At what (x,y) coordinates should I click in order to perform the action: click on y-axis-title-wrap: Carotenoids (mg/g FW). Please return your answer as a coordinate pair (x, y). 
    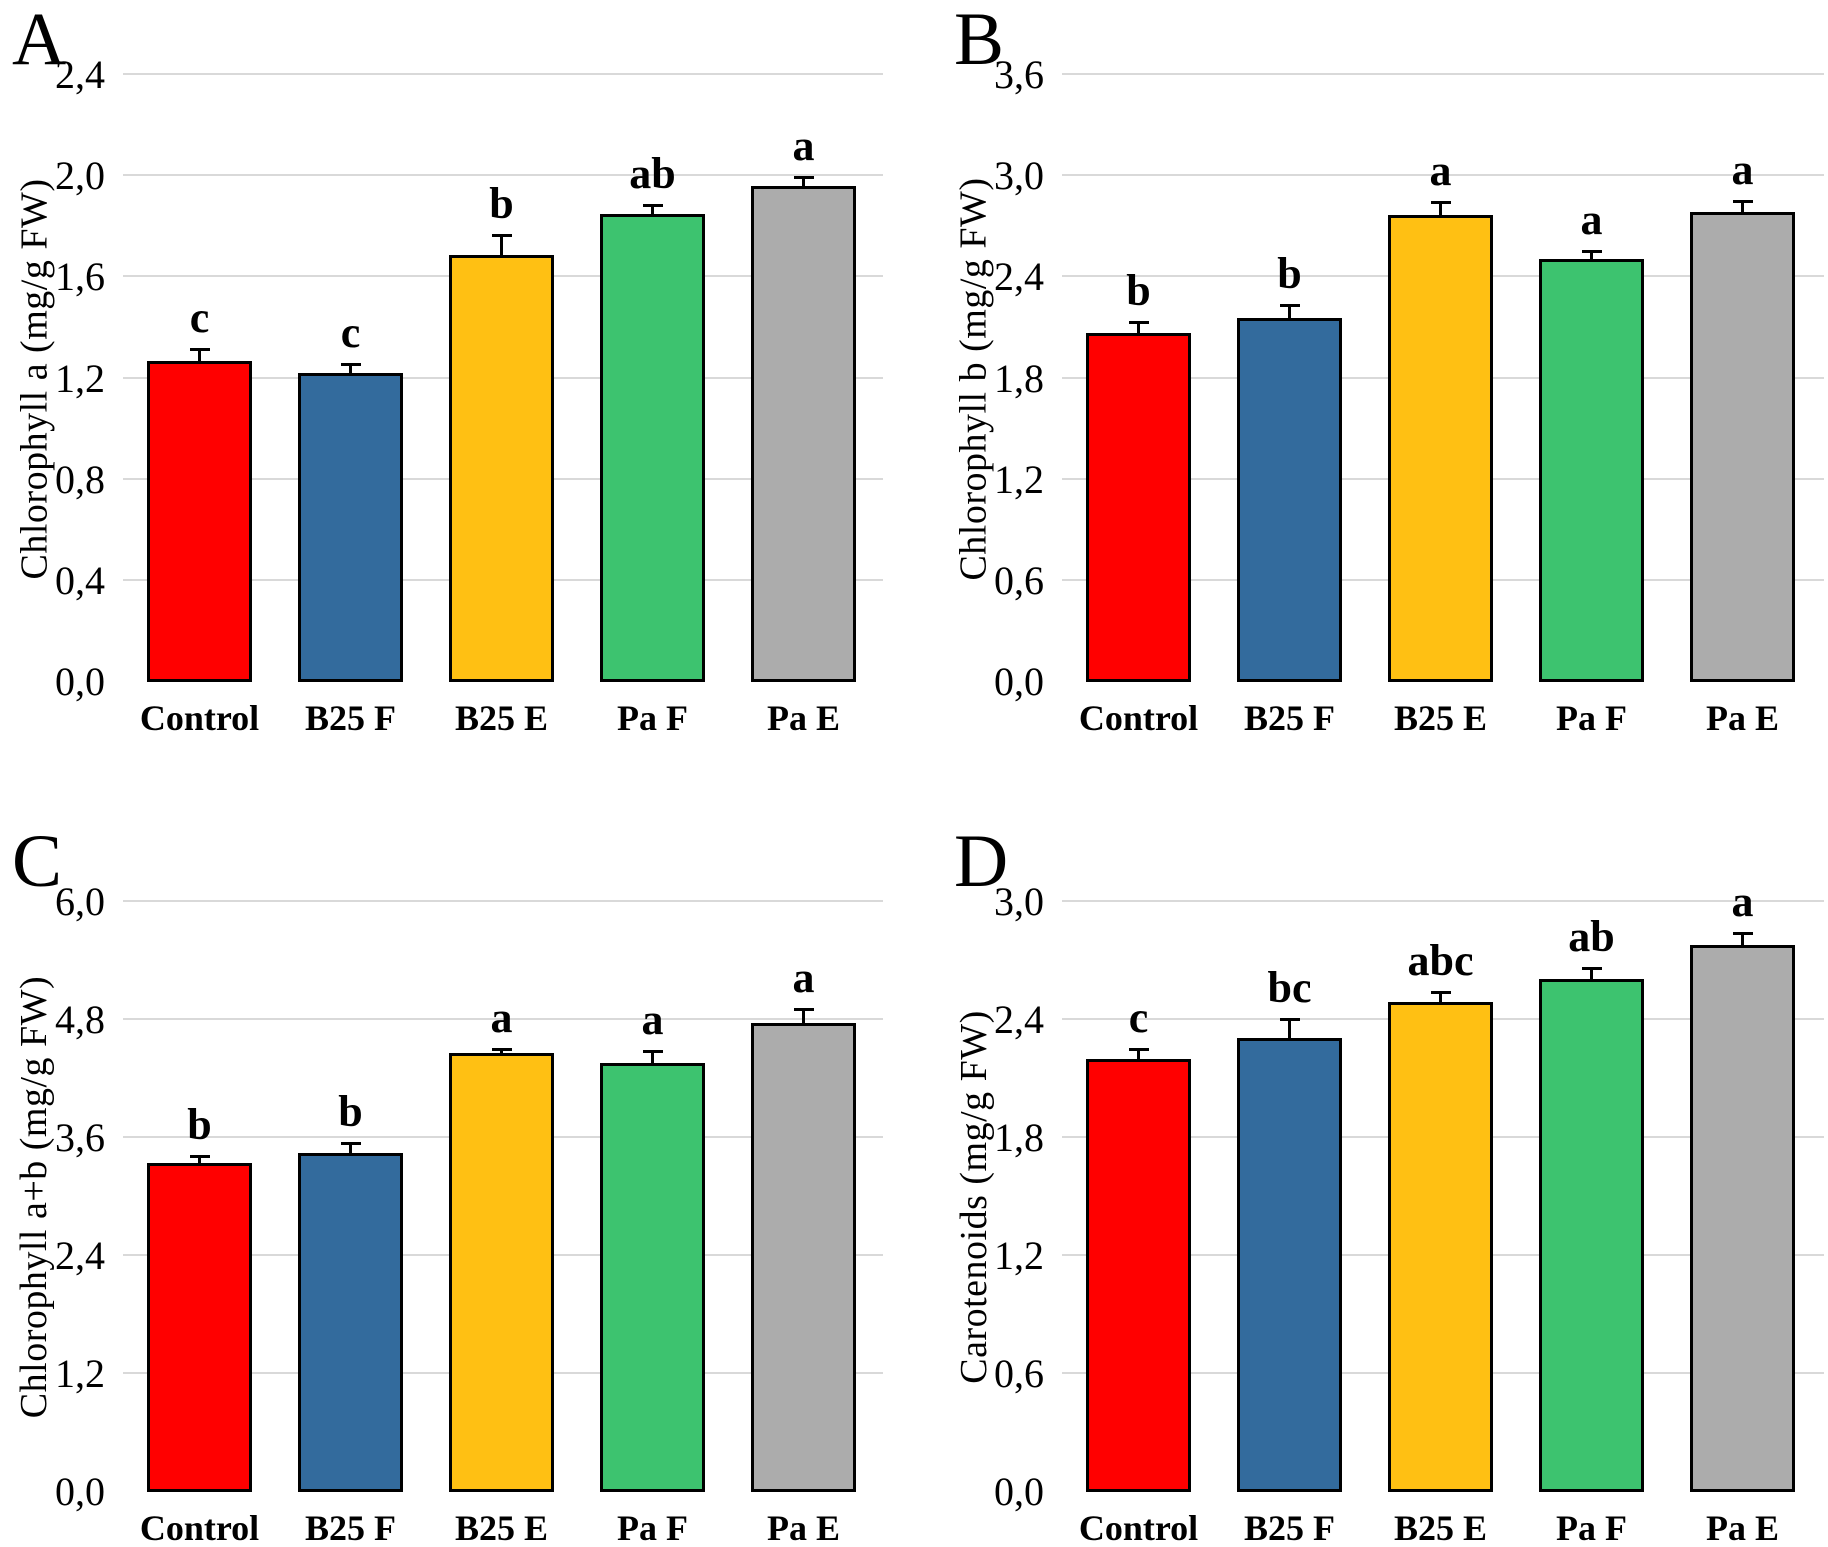
    Looking at the image, I should click on (974, 1197).